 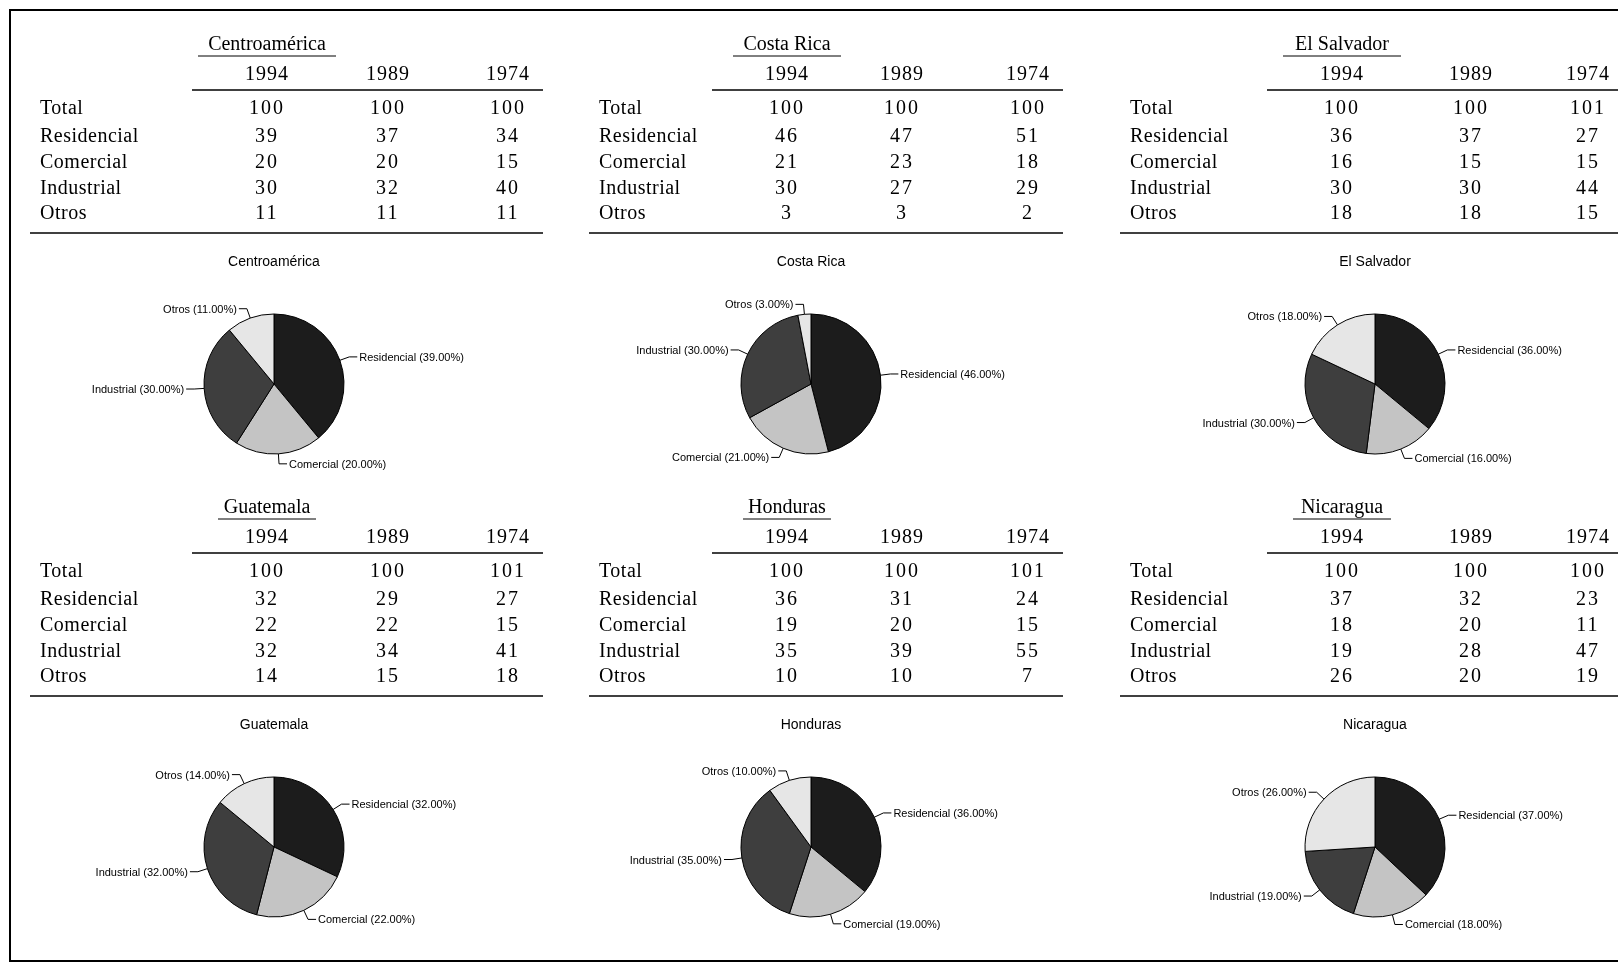 What do you see at coordinates (759, 304) in the screenshot?
I see `slice-label: Otros (3.00%)` at bounding box center [759, 304].